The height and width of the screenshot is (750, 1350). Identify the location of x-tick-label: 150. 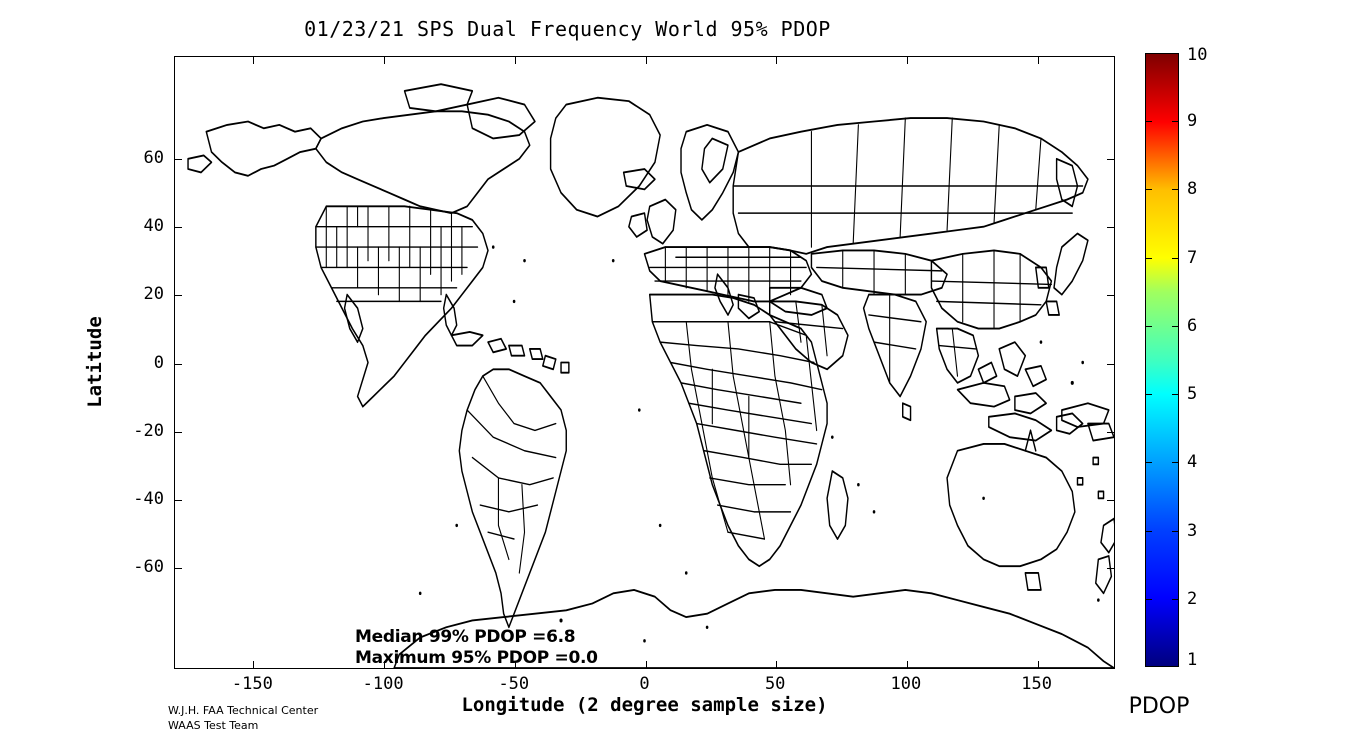
(1036, 684).